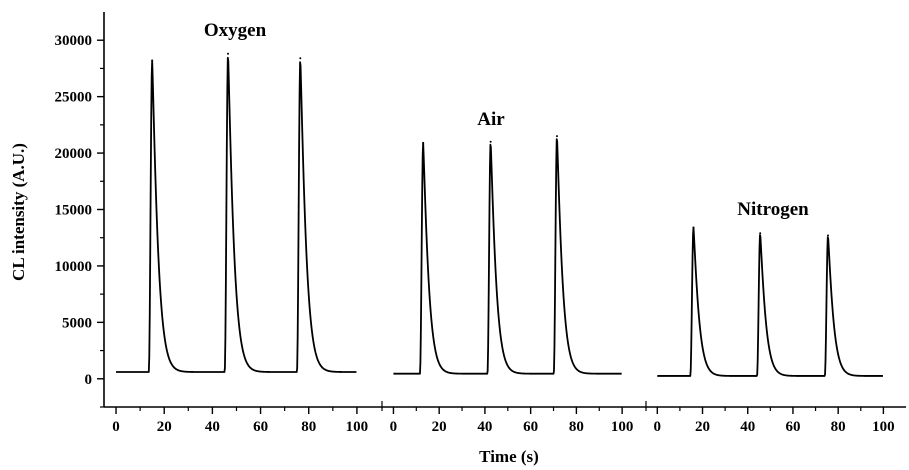  Describe the element at coordinates (18, 212) in the screenshot. I see `y-axis-title: CL intensity (A.U.)` at that location.